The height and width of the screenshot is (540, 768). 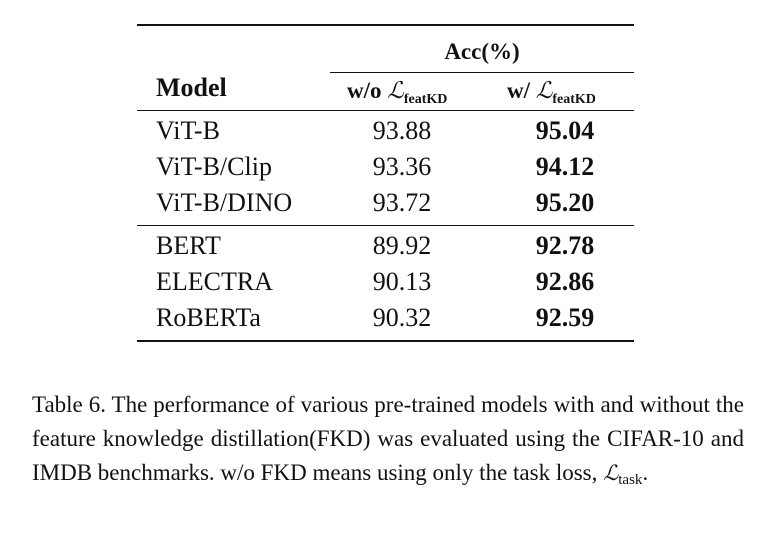 What do you see at coordinates (402, 317) in the screenshot?
I see `acc-without-cell: 90.32` at bounding box center [402, 317].